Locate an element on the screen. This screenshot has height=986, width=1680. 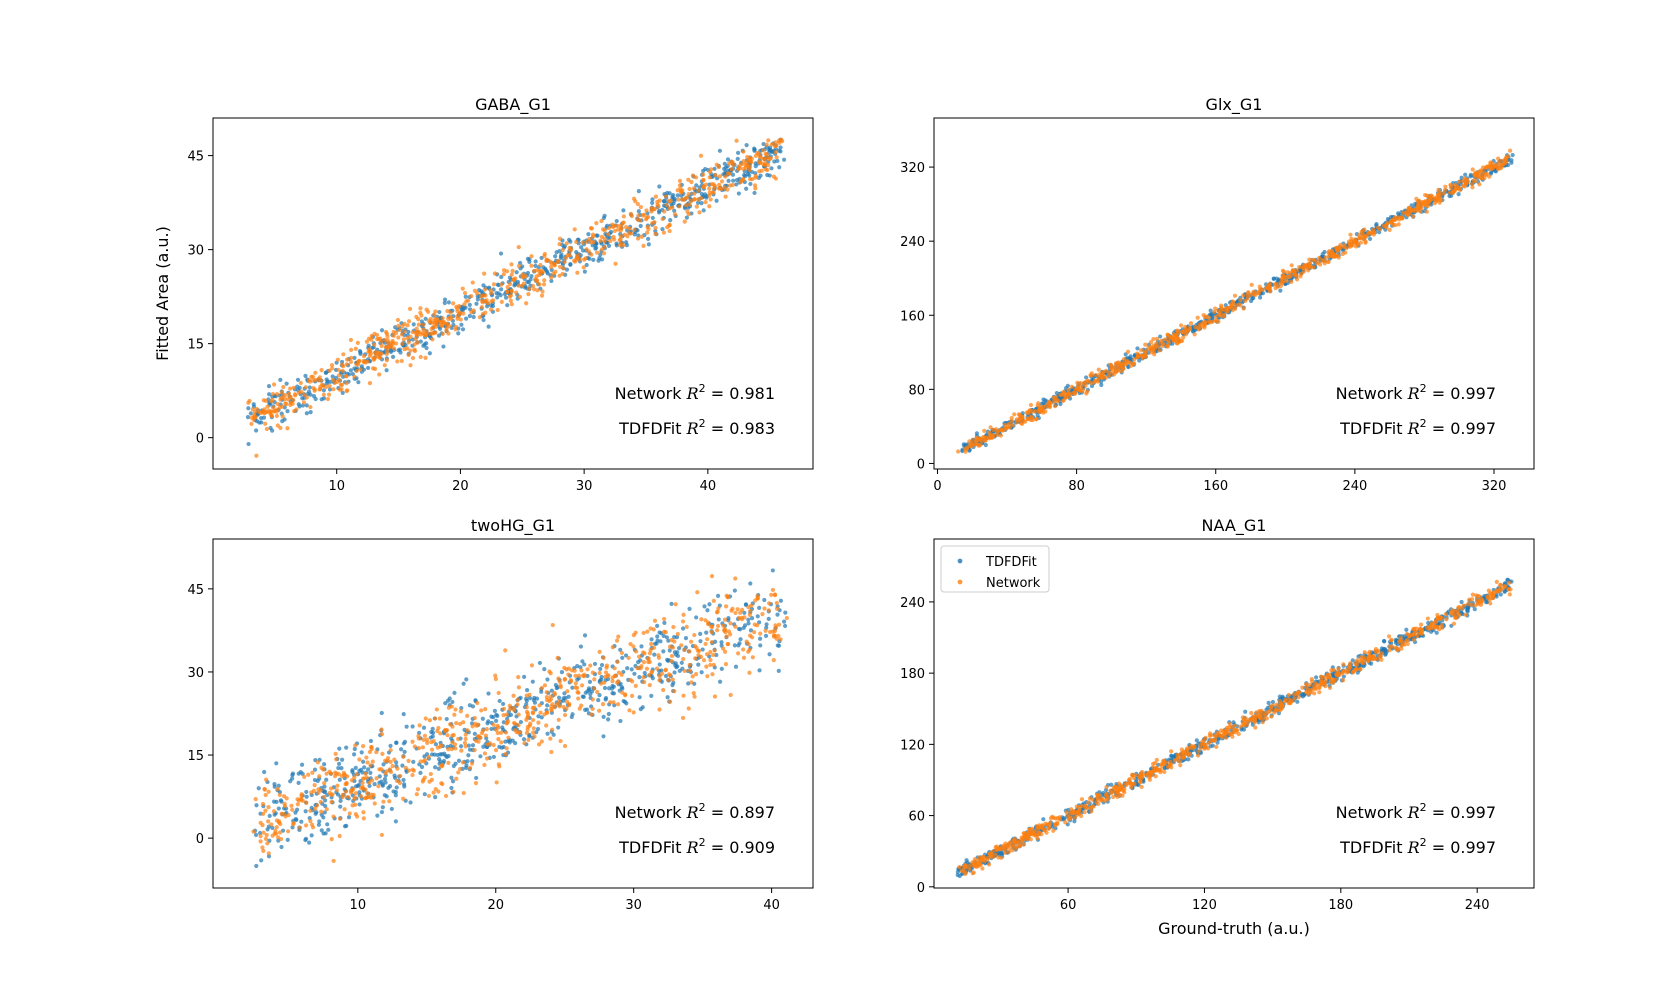
y-tick-label: 320 is located at coordinates (912, 168).